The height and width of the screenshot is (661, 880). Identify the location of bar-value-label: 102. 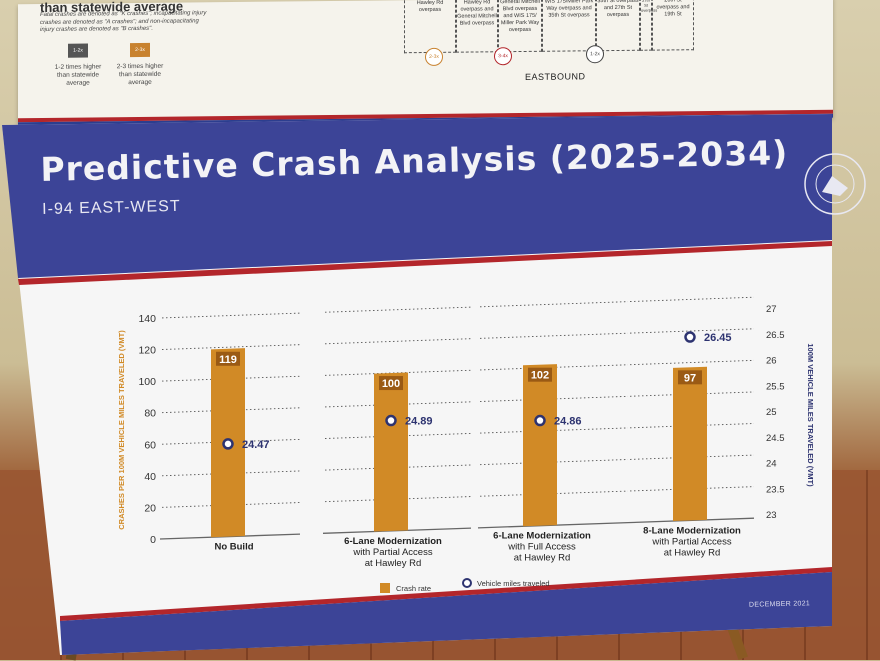
(540, 376).